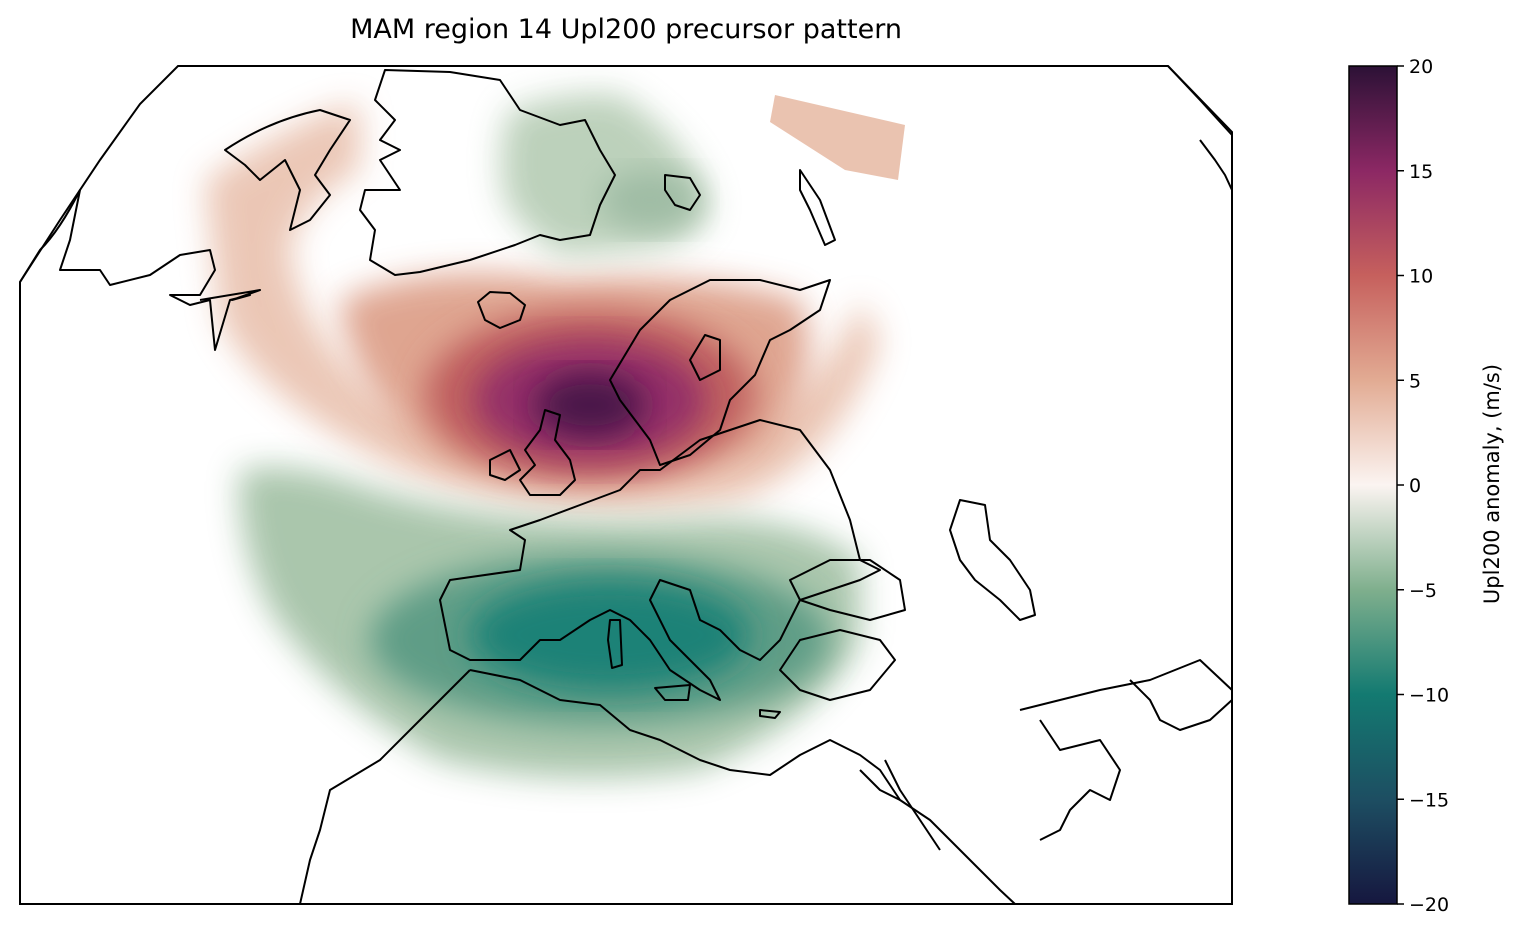 The width and height of the screenshot is (1532, 940). I want to click on colorbar: 20 15 10 5 0 −5 −10 −15 −20, so click(1398, 486).